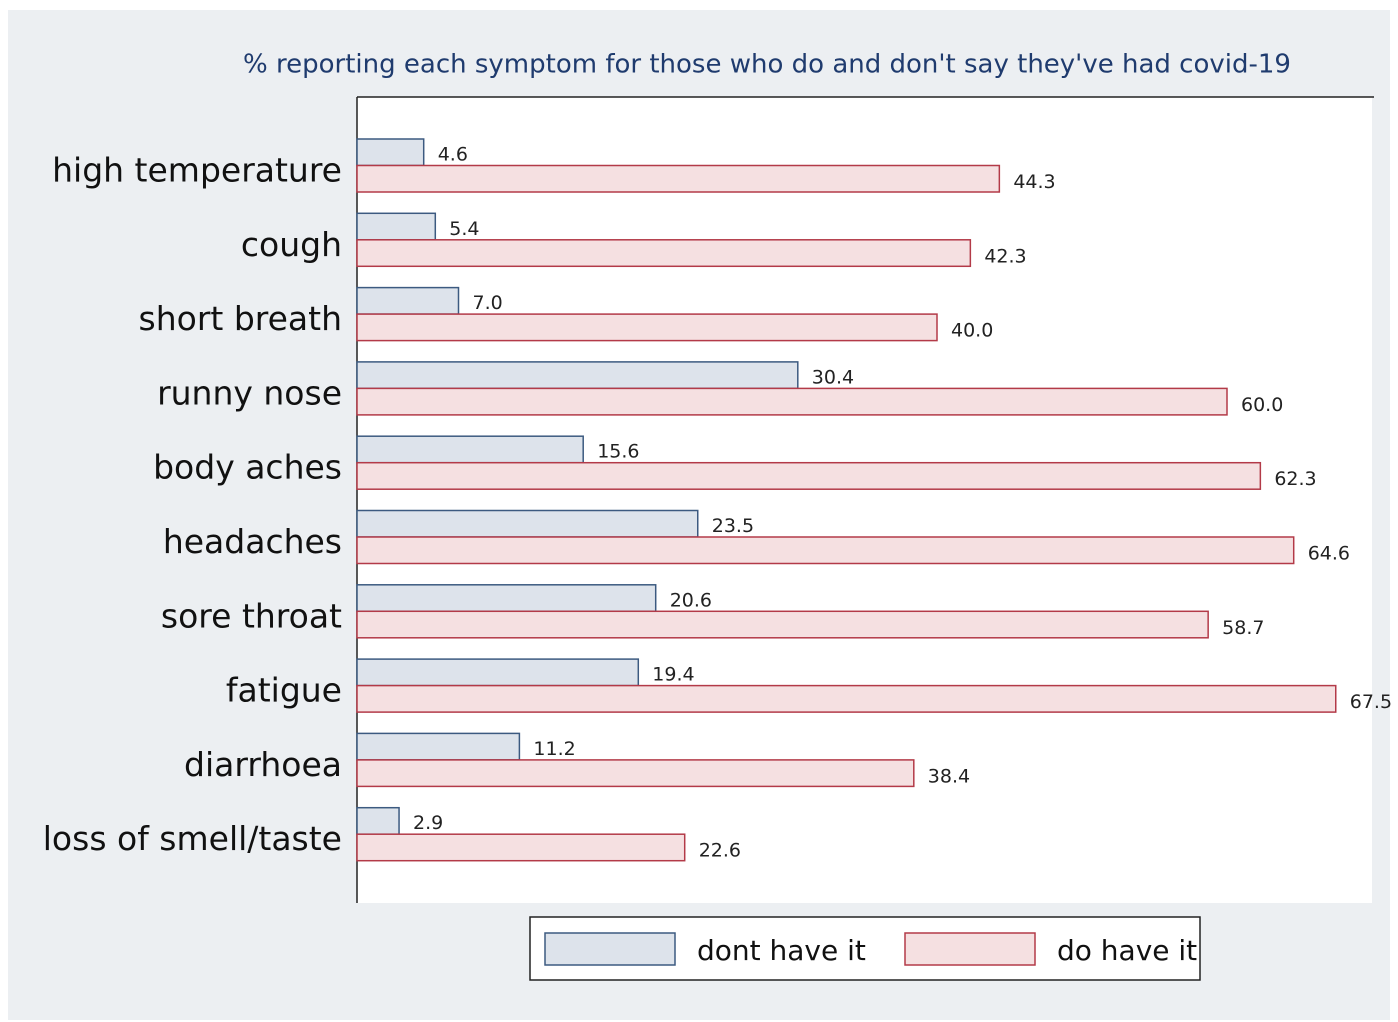  Describe the element at coordinates (1034, 182) in the screenshot. I see `value-label: 44.3` at that location.